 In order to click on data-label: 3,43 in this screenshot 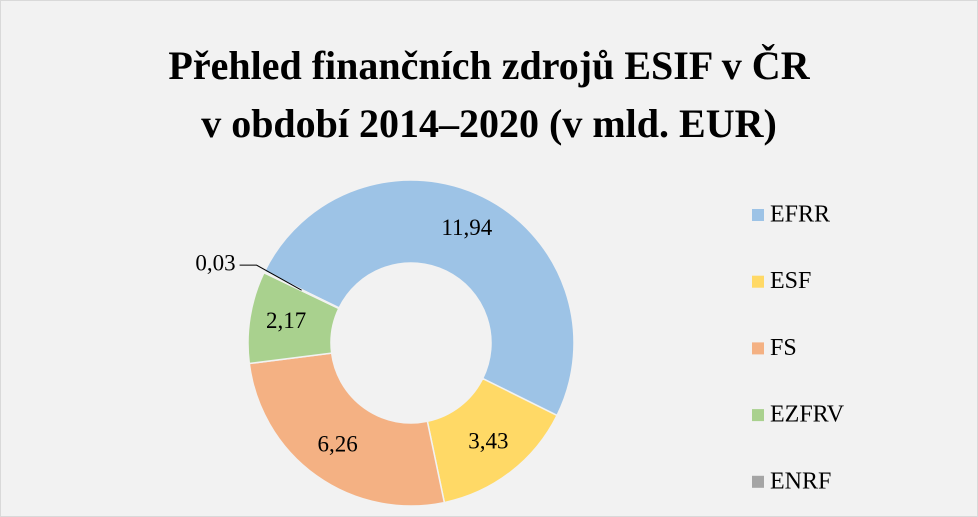, I will do `click(488, 440)`.